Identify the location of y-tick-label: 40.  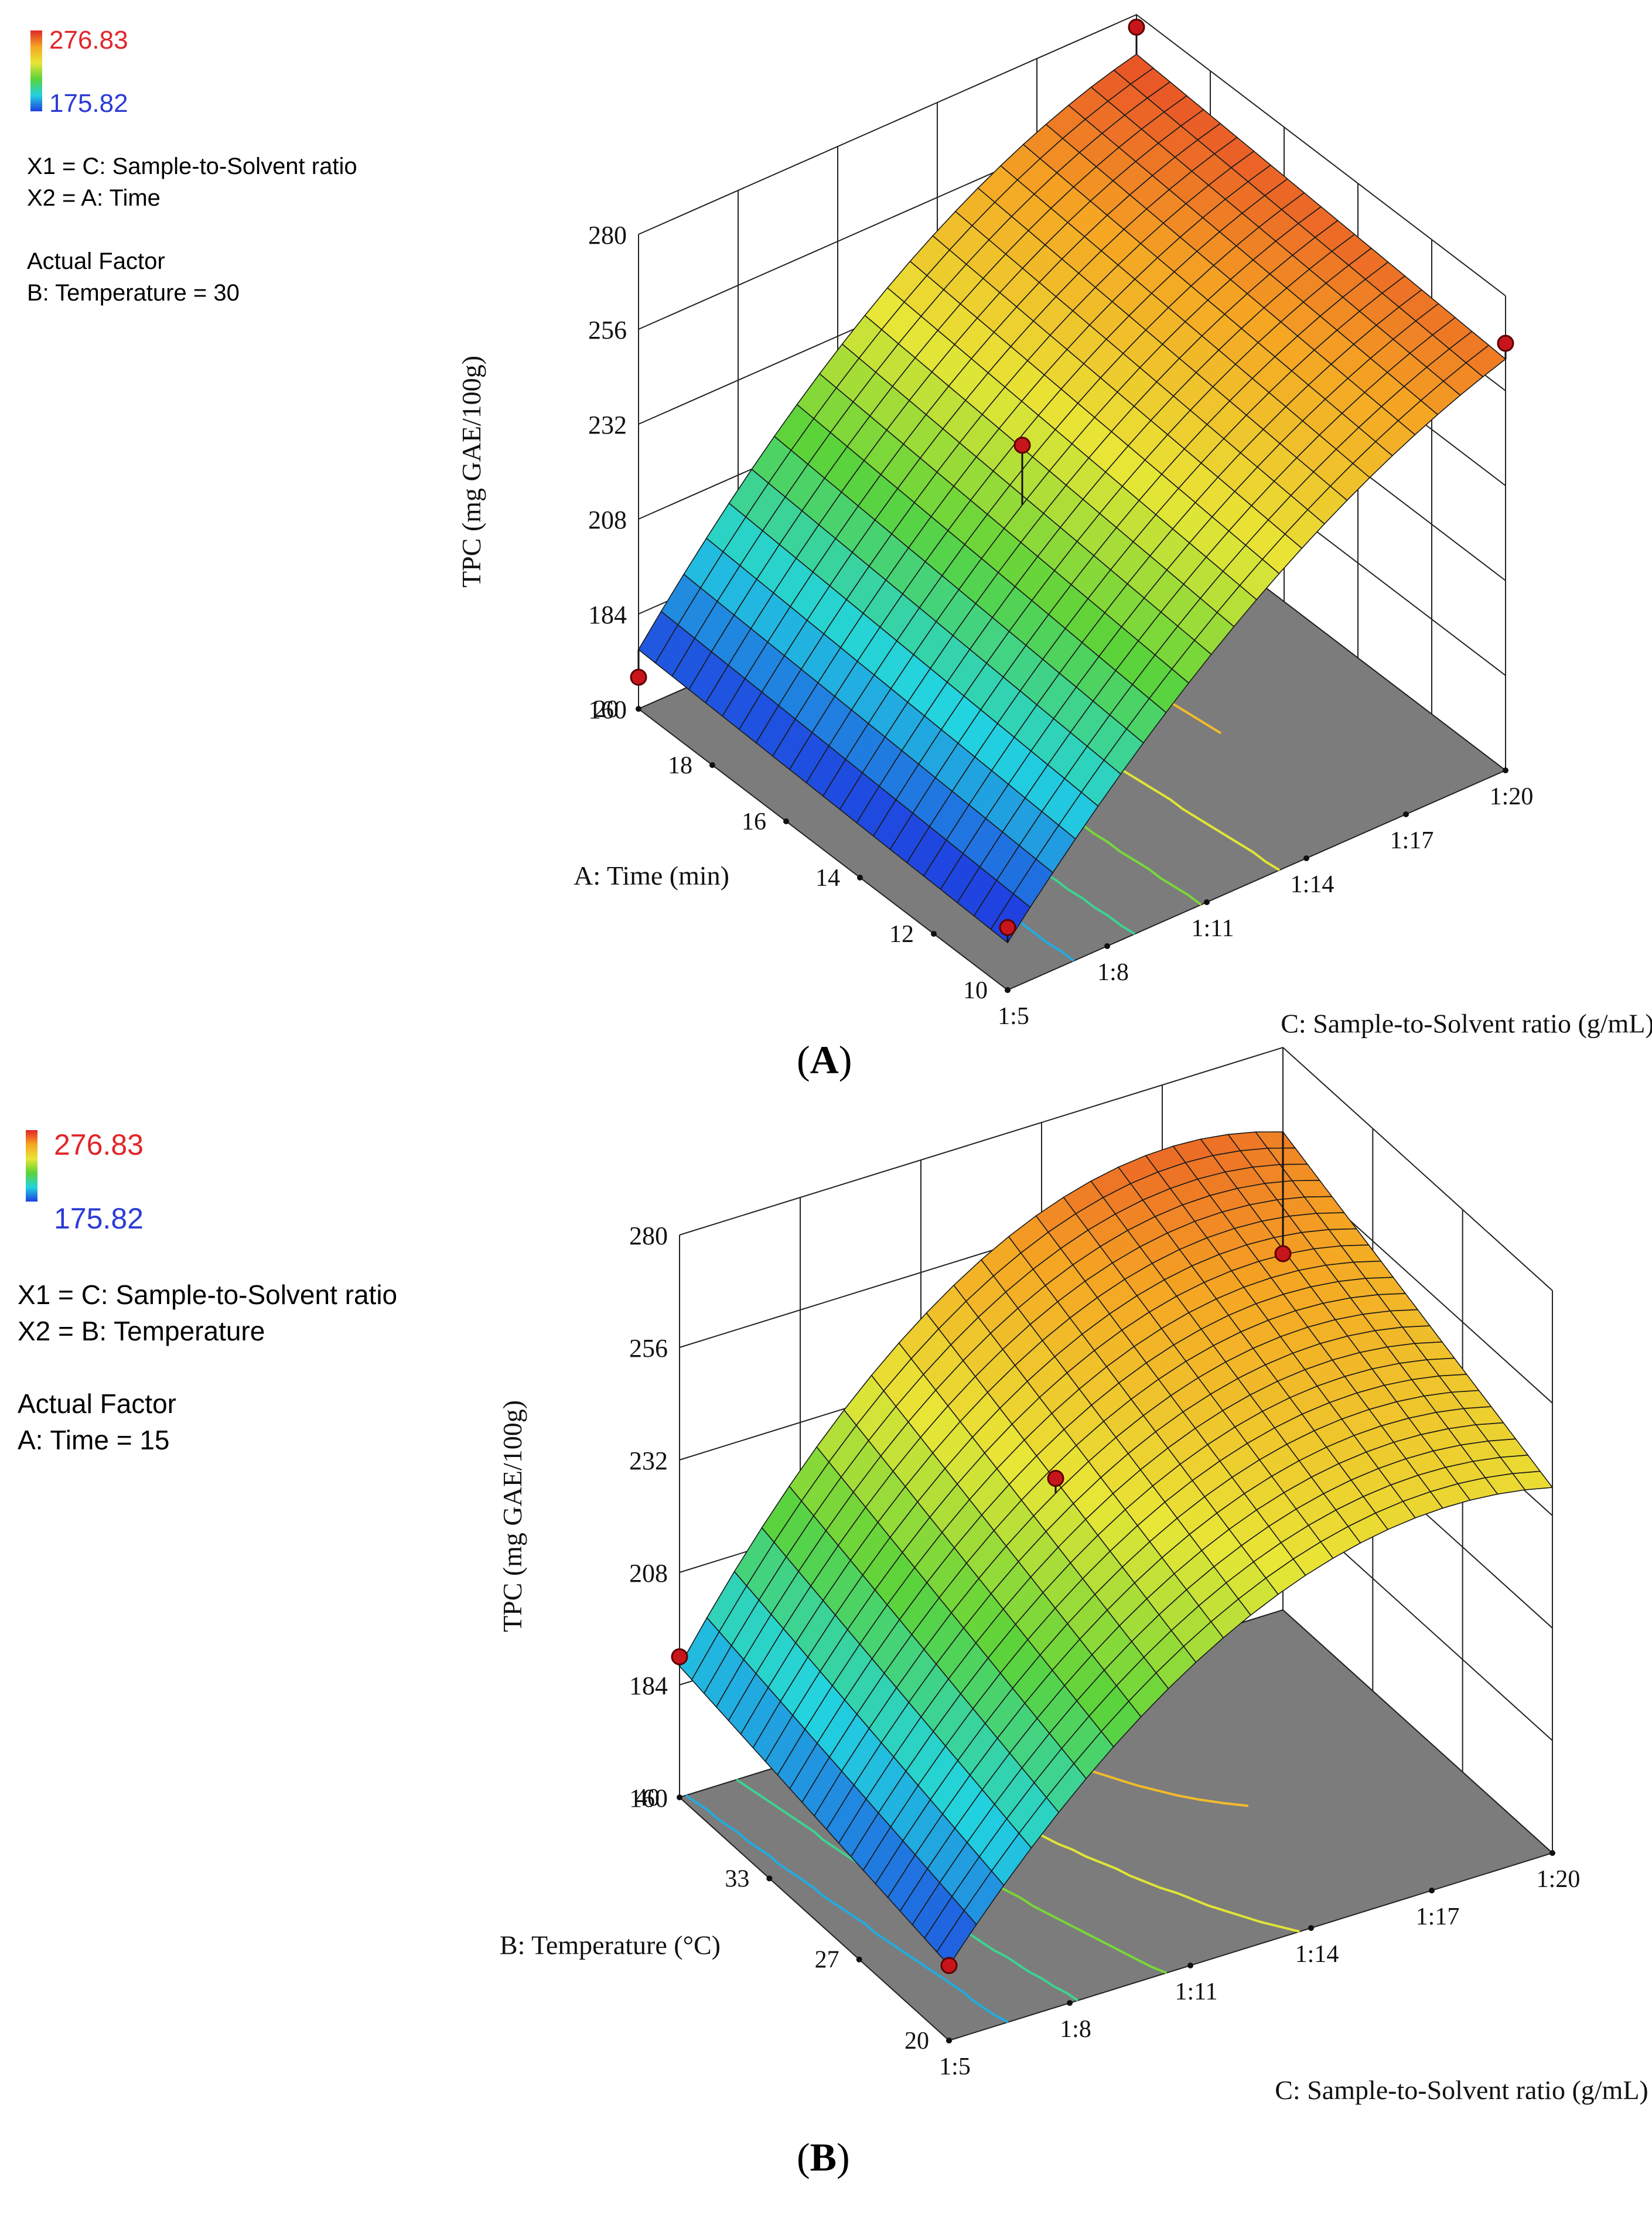
(647, 1798).